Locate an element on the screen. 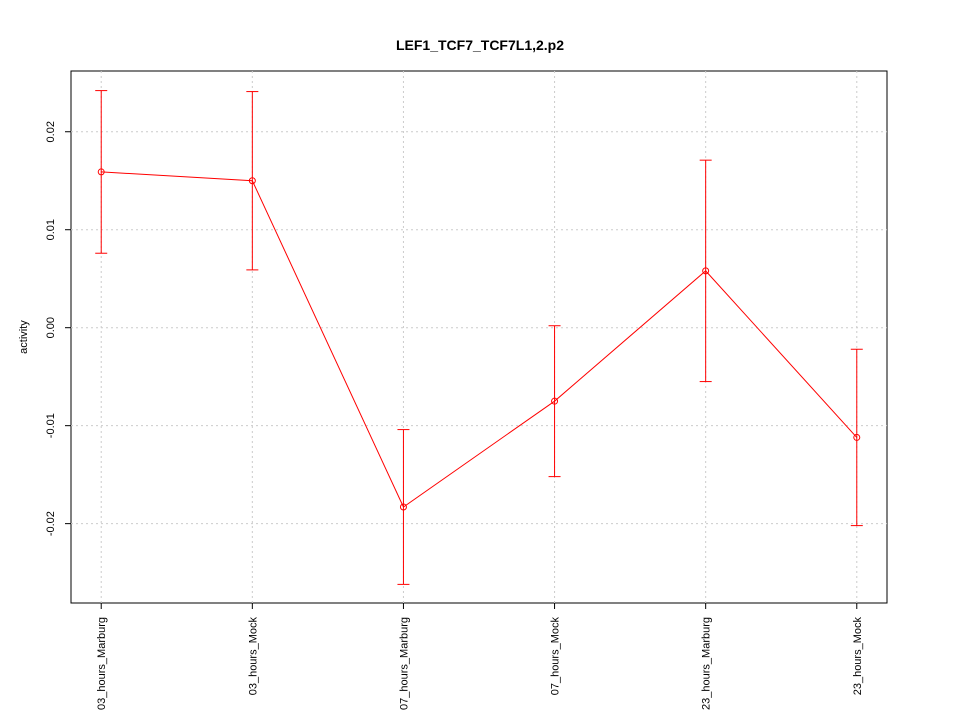  x-tick-label: 07_hours_Mock is located at coordinates (556, 656).